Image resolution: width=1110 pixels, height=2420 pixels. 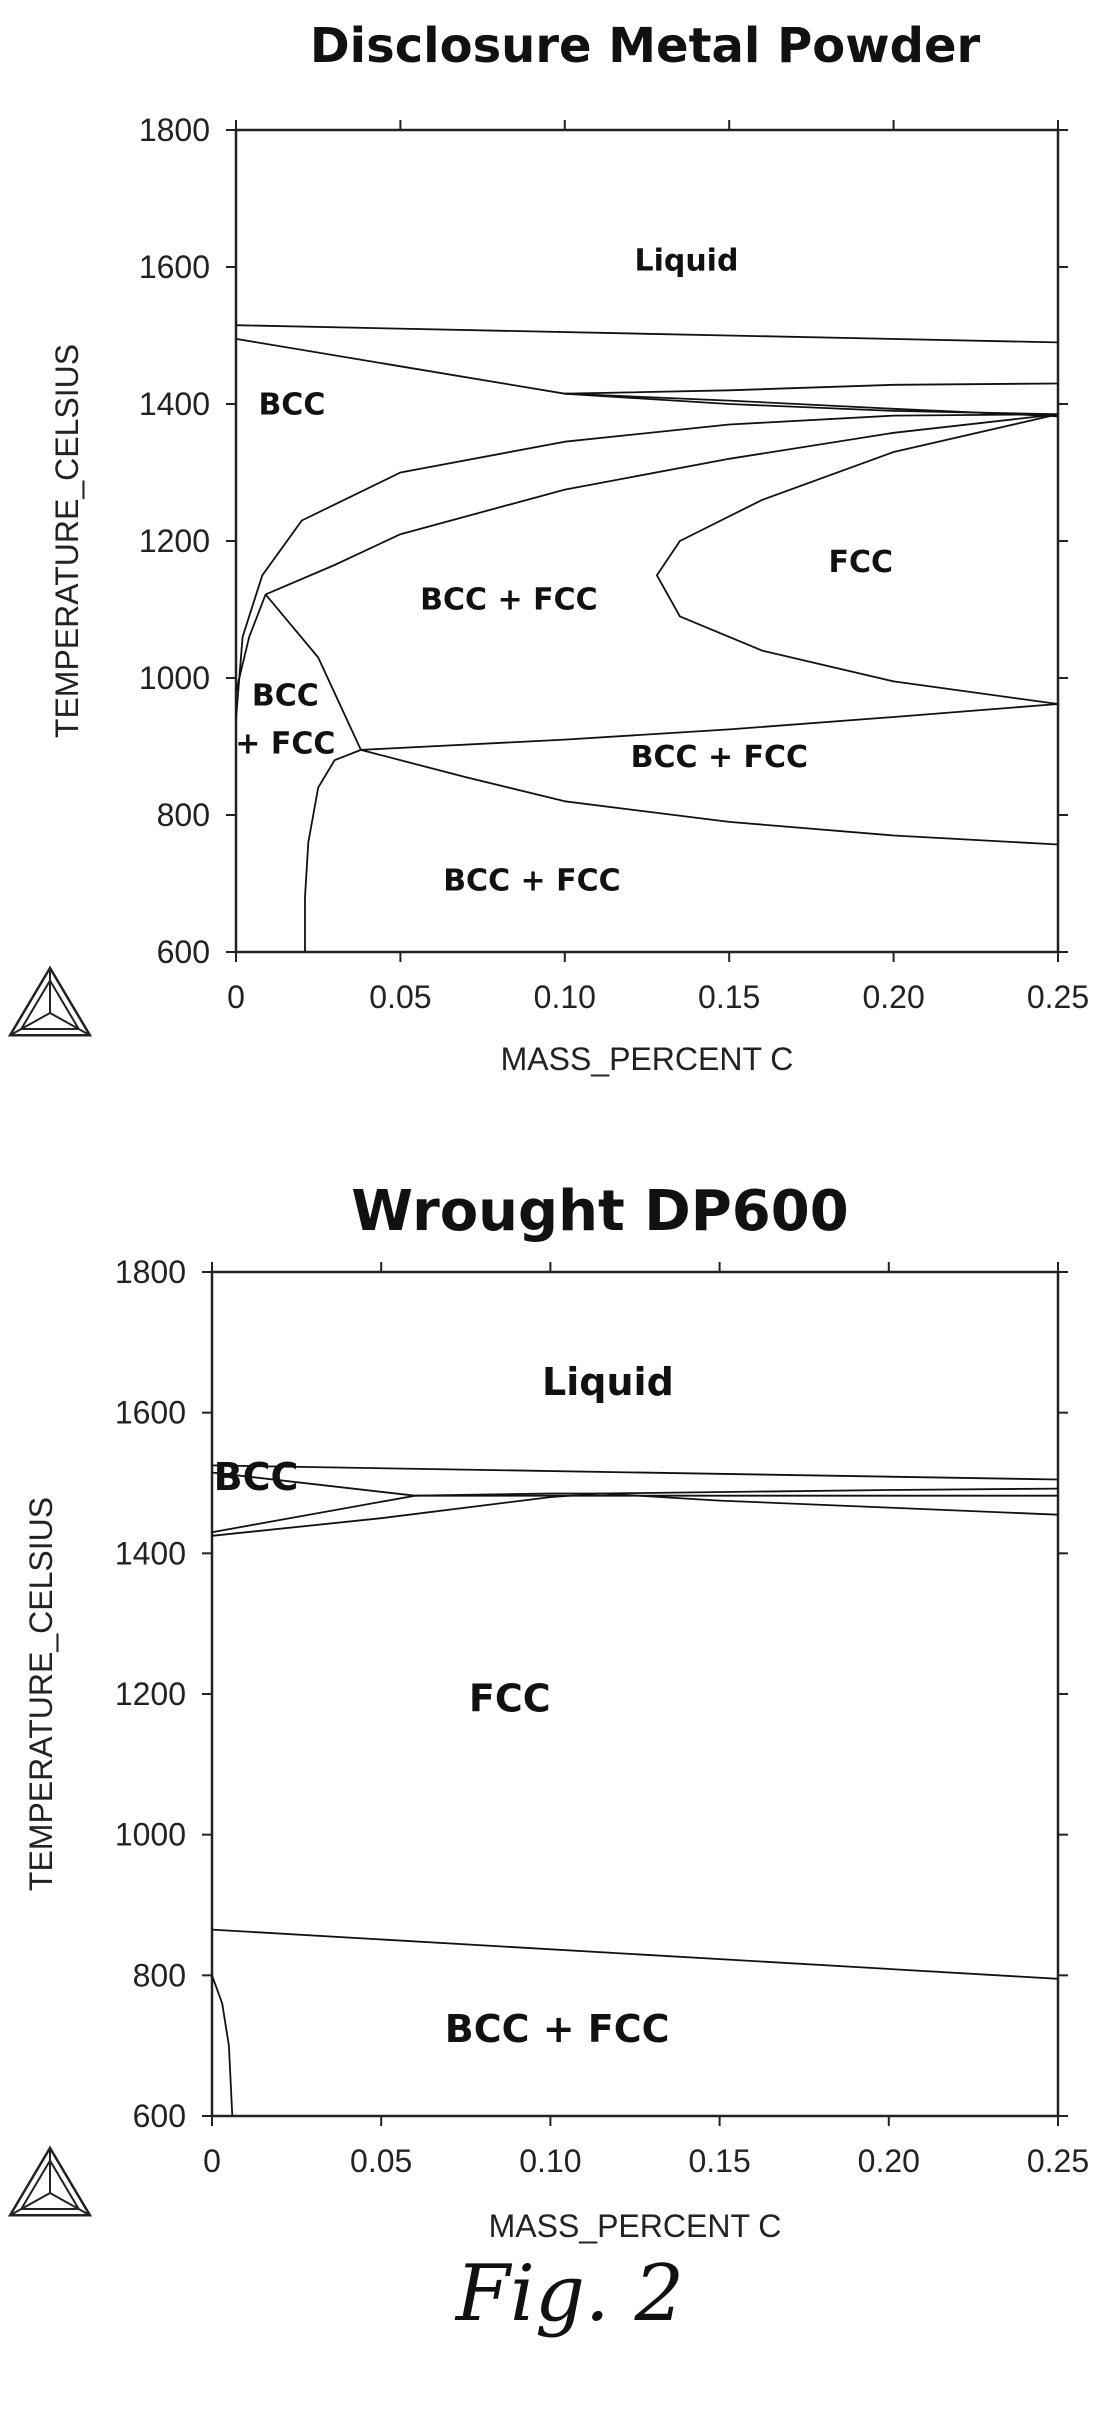 What do you see at coordinates (645, 46) in the screenshot?
I see `chart-title: Disclosure Metal Powder` at bounding box center [645, 46].